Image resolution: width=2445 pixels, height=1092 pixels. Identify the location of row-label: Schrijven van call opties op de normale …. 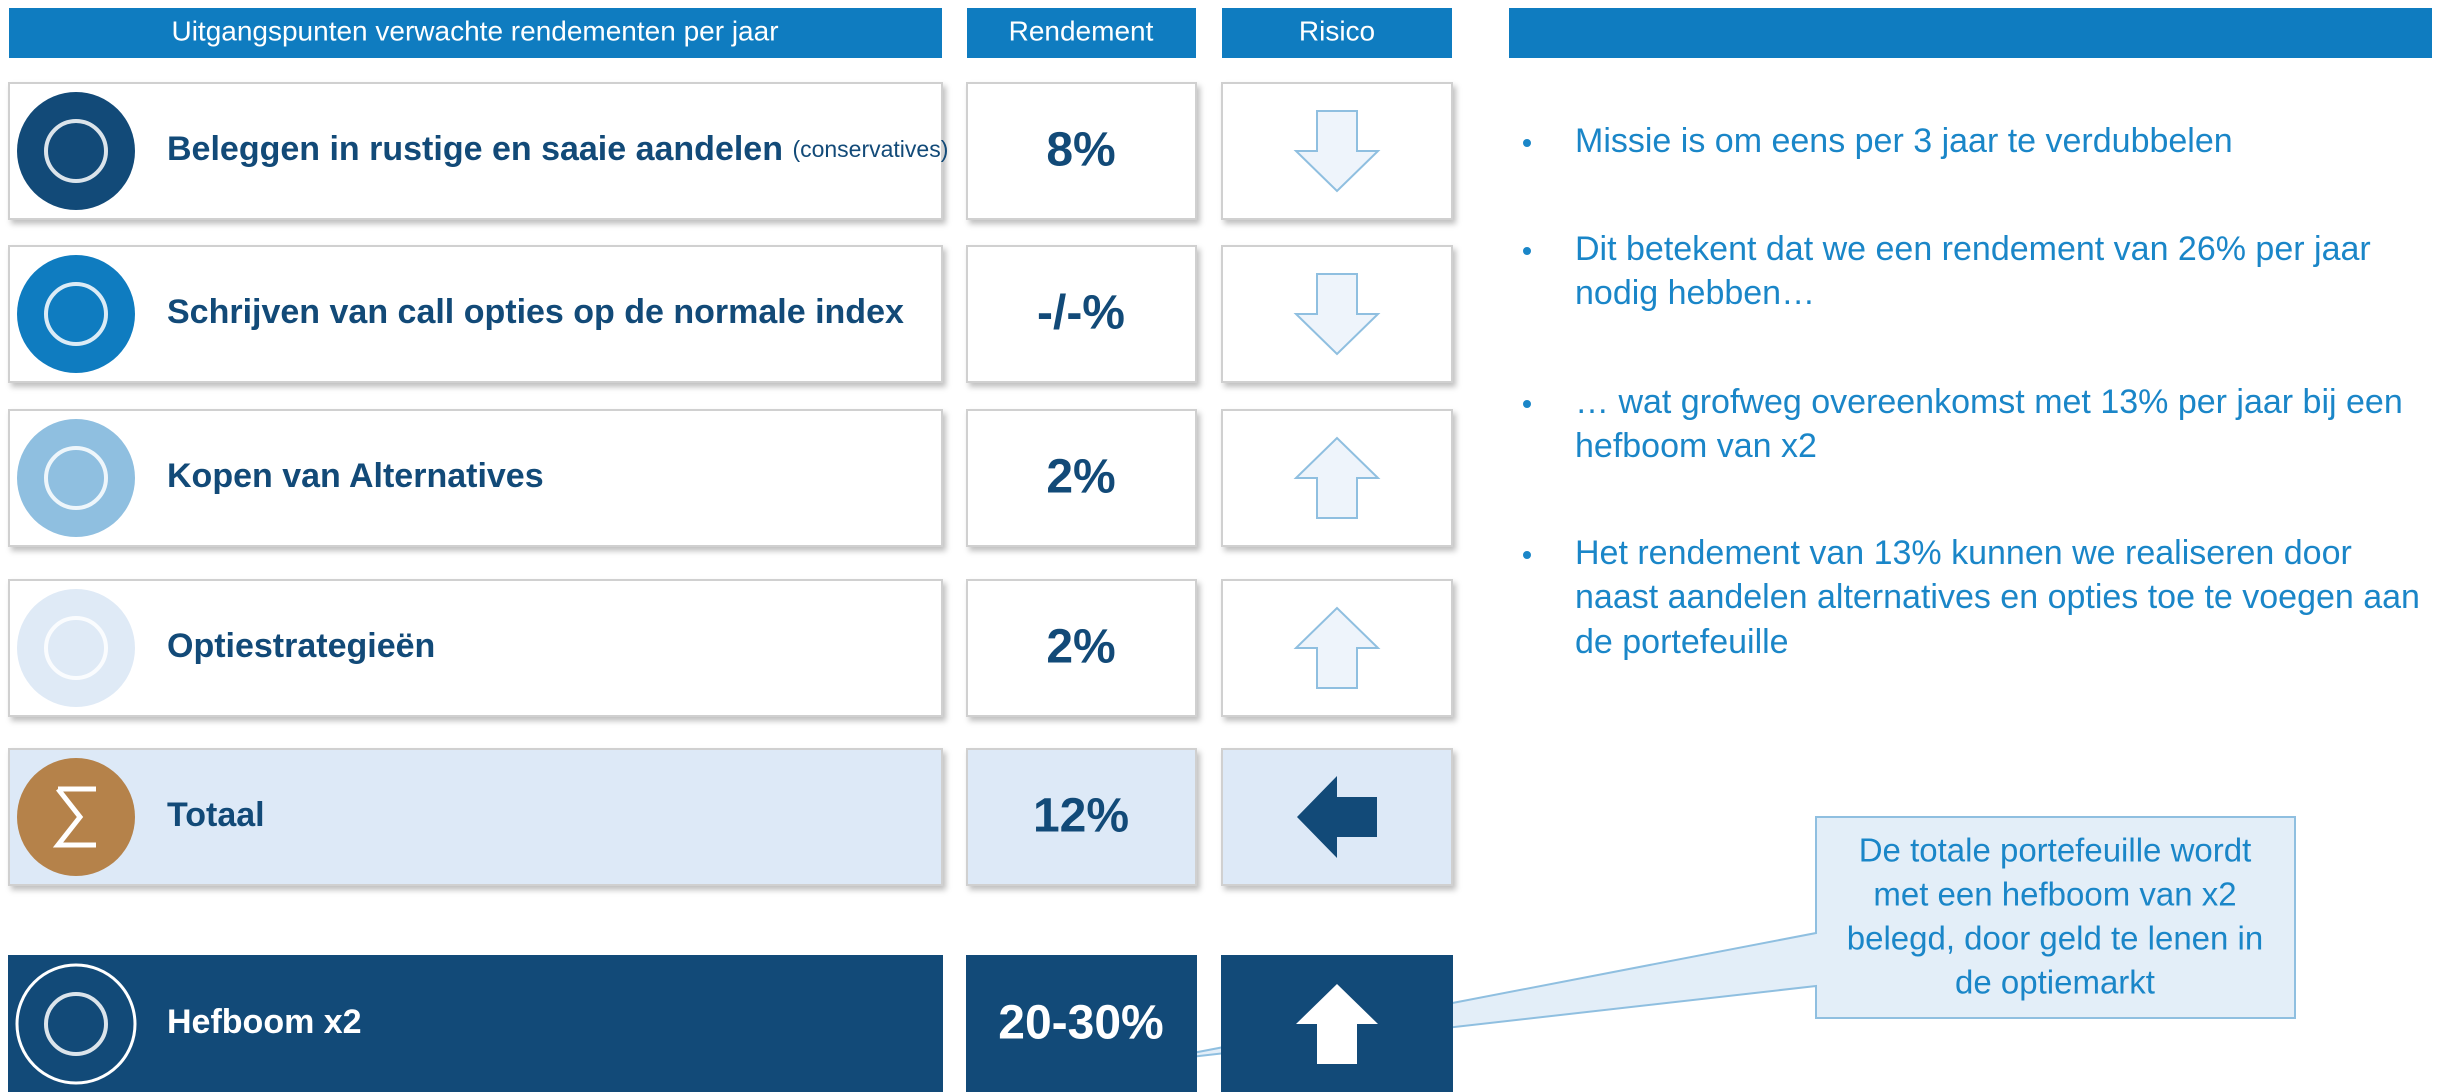
(535, 312).